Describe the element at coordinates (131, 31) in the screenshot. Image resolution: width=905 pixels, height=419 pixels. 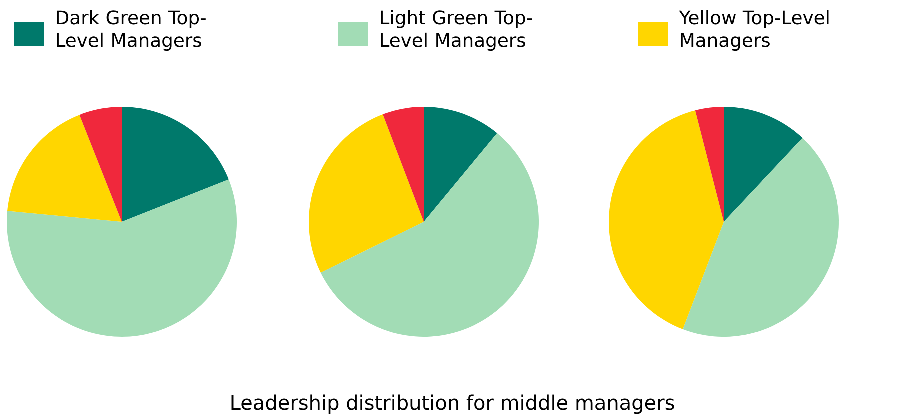
I see `legend-label: Dark Green Top-Level Managers` at that location.